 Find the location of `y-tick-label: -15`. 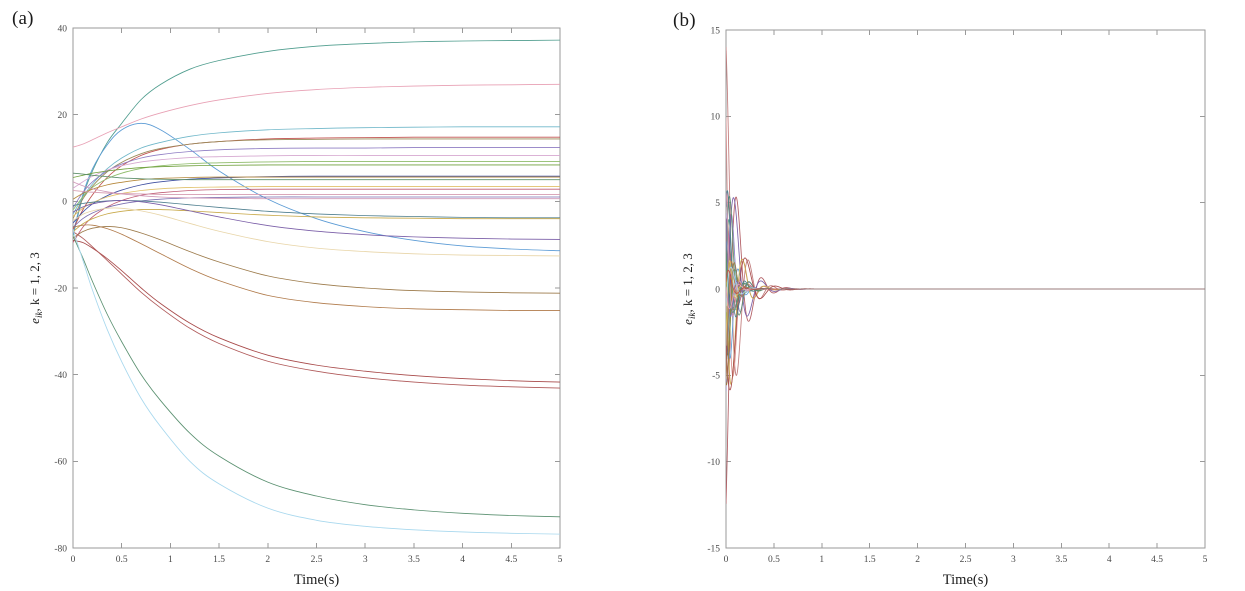

y-tick-label: -15 is located at coordinates (713, 549).